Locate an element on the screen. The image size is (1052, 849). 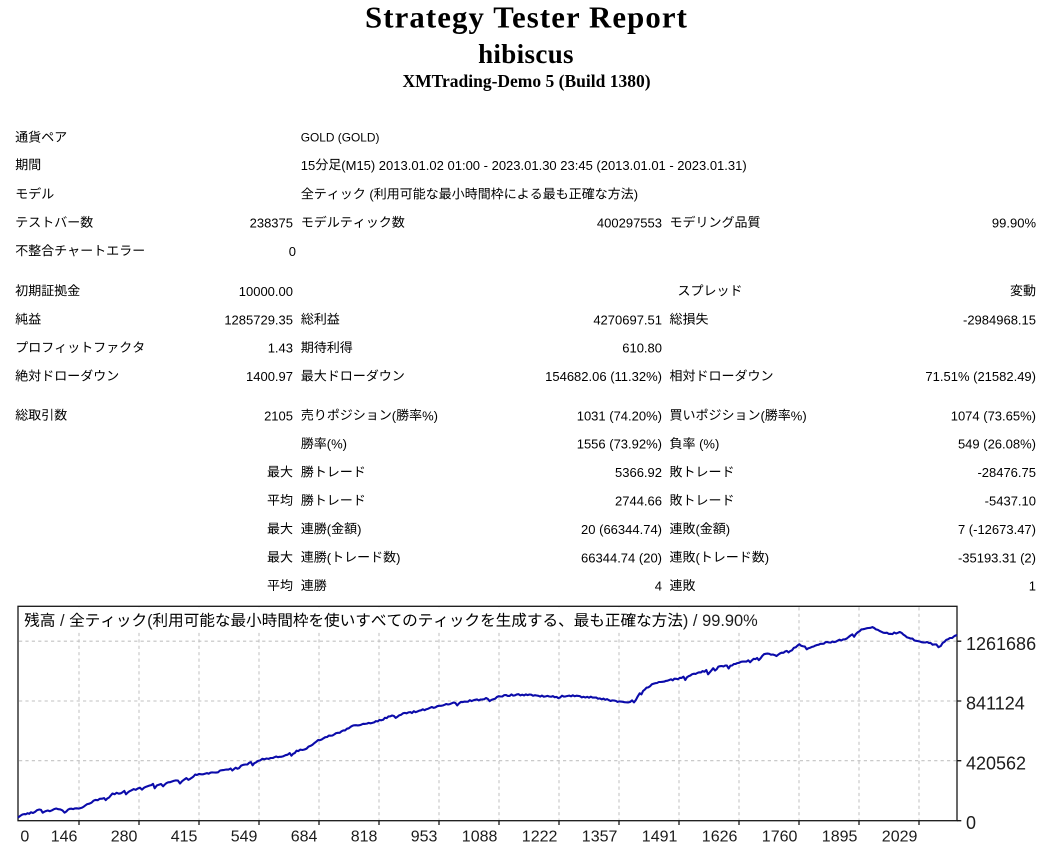
svg-text: 280 is located at coordinates (124, 836).